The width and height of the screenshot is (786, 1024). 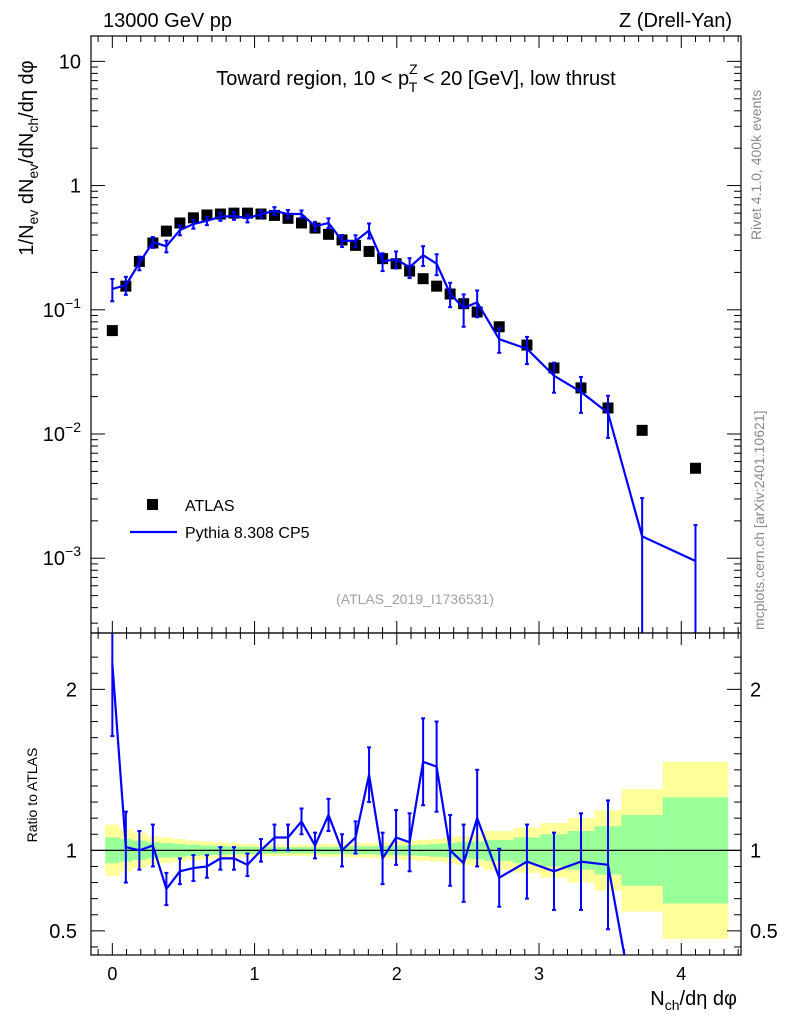 I want to click on main-y-tick-label: 1, so click(x=75, y=187).